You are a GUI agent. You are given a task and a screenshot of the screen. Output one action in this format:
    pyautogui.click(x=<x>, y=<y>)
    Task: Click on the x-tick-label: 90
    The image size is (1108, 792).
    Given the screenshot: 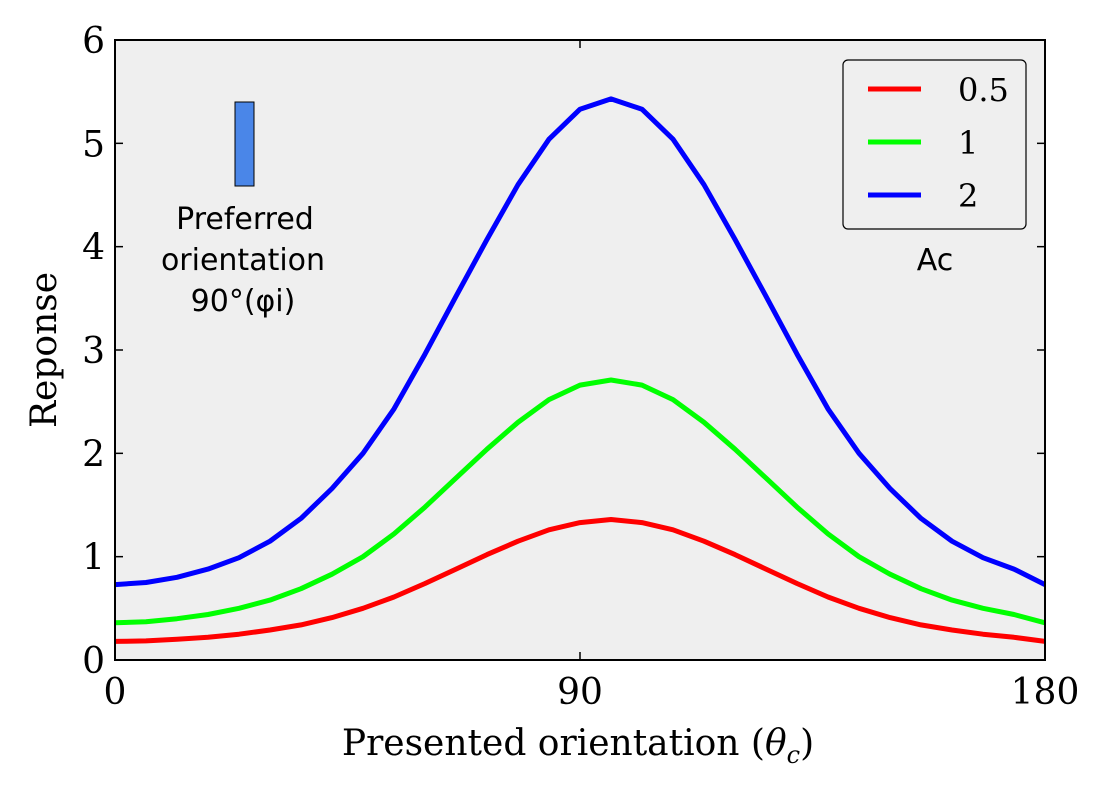 What is the action you would take?
    pyautogui.click(x=580, y=692)
    